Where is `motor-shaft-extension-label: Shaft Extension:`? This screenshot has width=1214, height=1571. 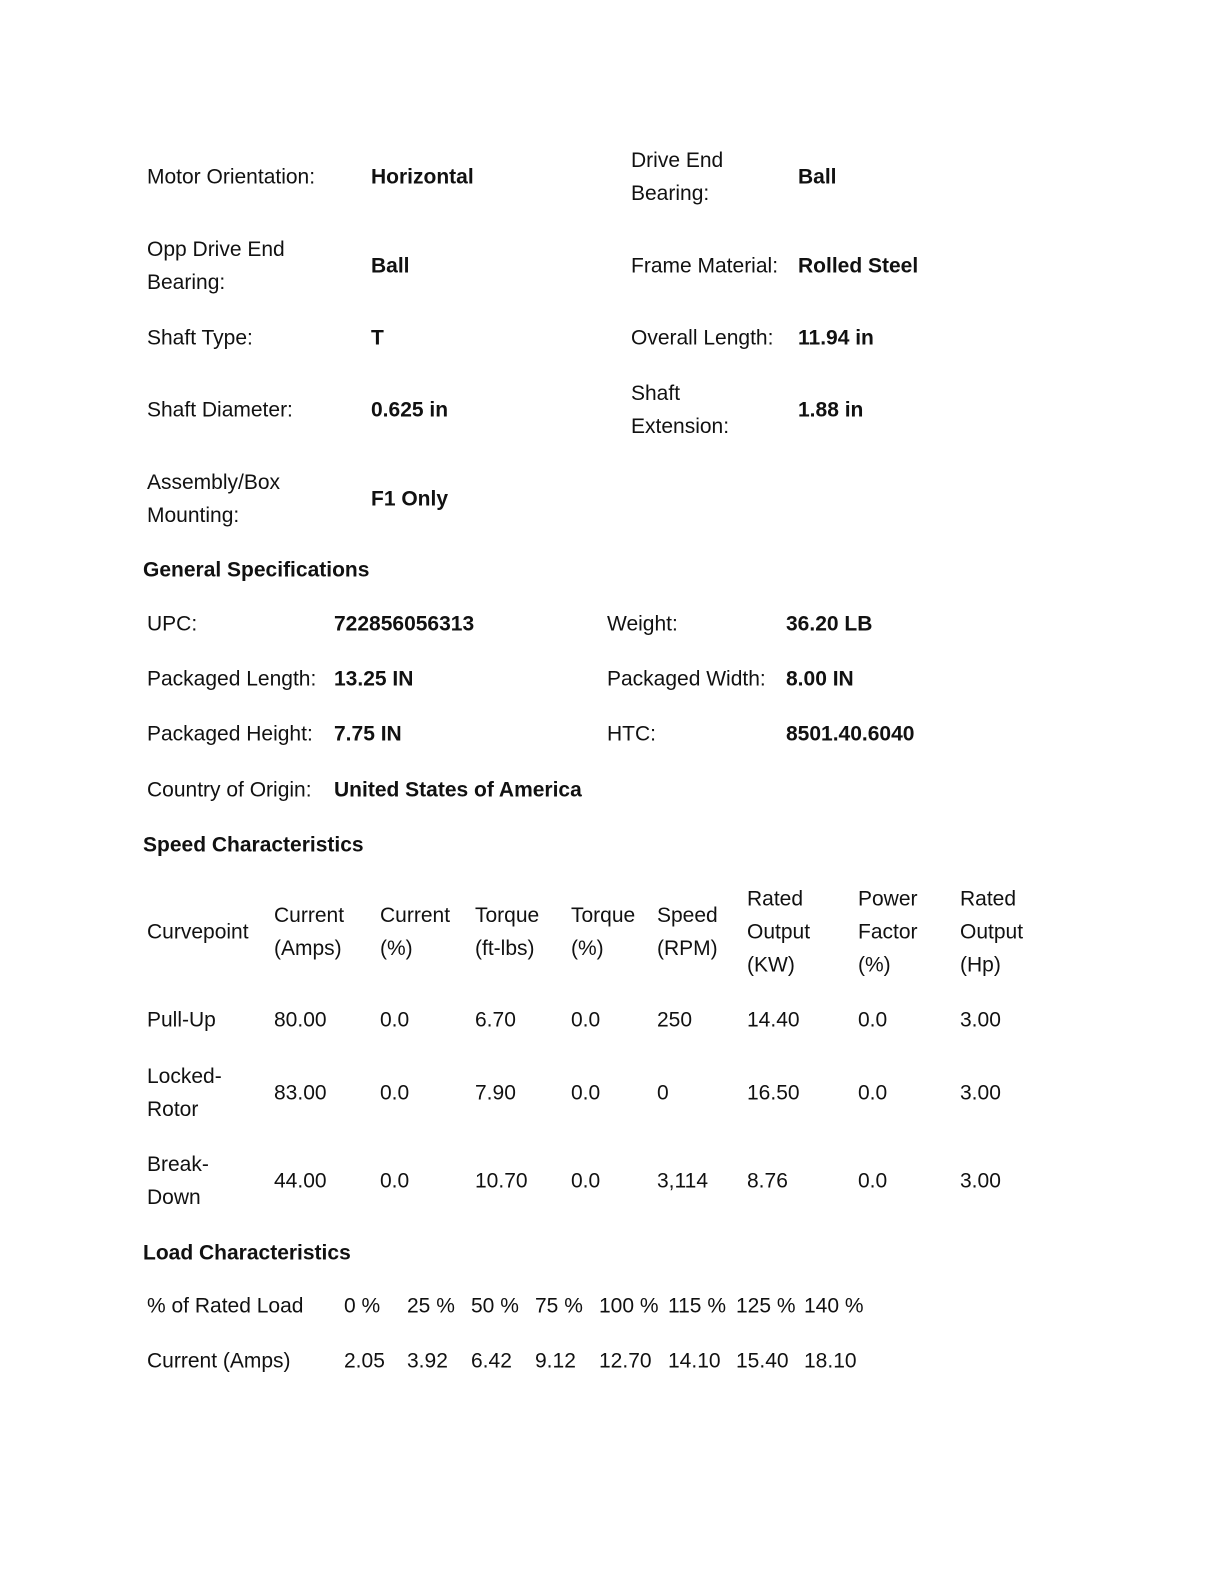
motor-shaft-extension-label: Shaft Extension: is located at coordinates (680, 410).